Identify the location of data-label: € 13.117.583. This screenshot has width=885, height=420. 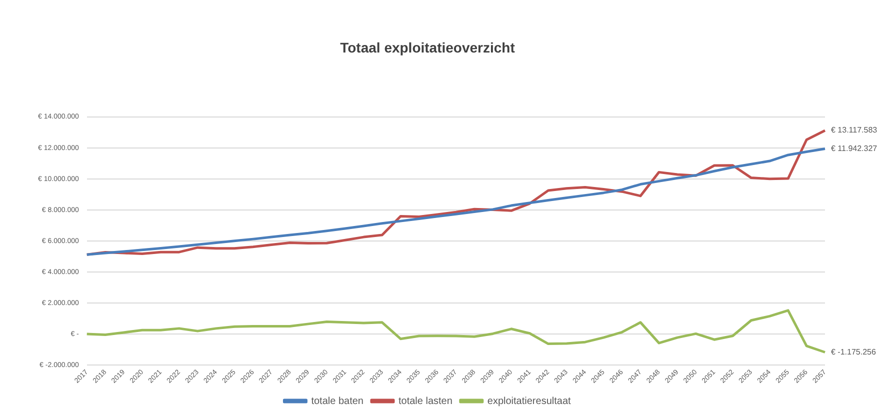
(854, 130).